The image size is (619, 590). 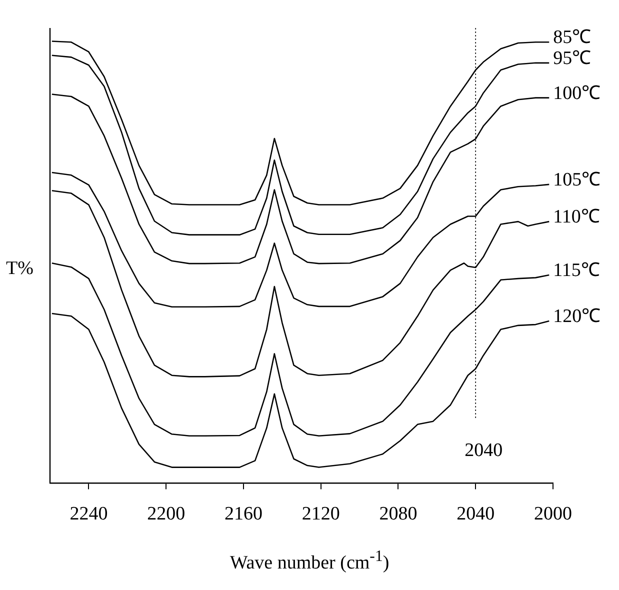 What do you see at coordinates (577, 316) in the screenshot?
I see `series-label: 120℃` at bounding box center [577, 316].